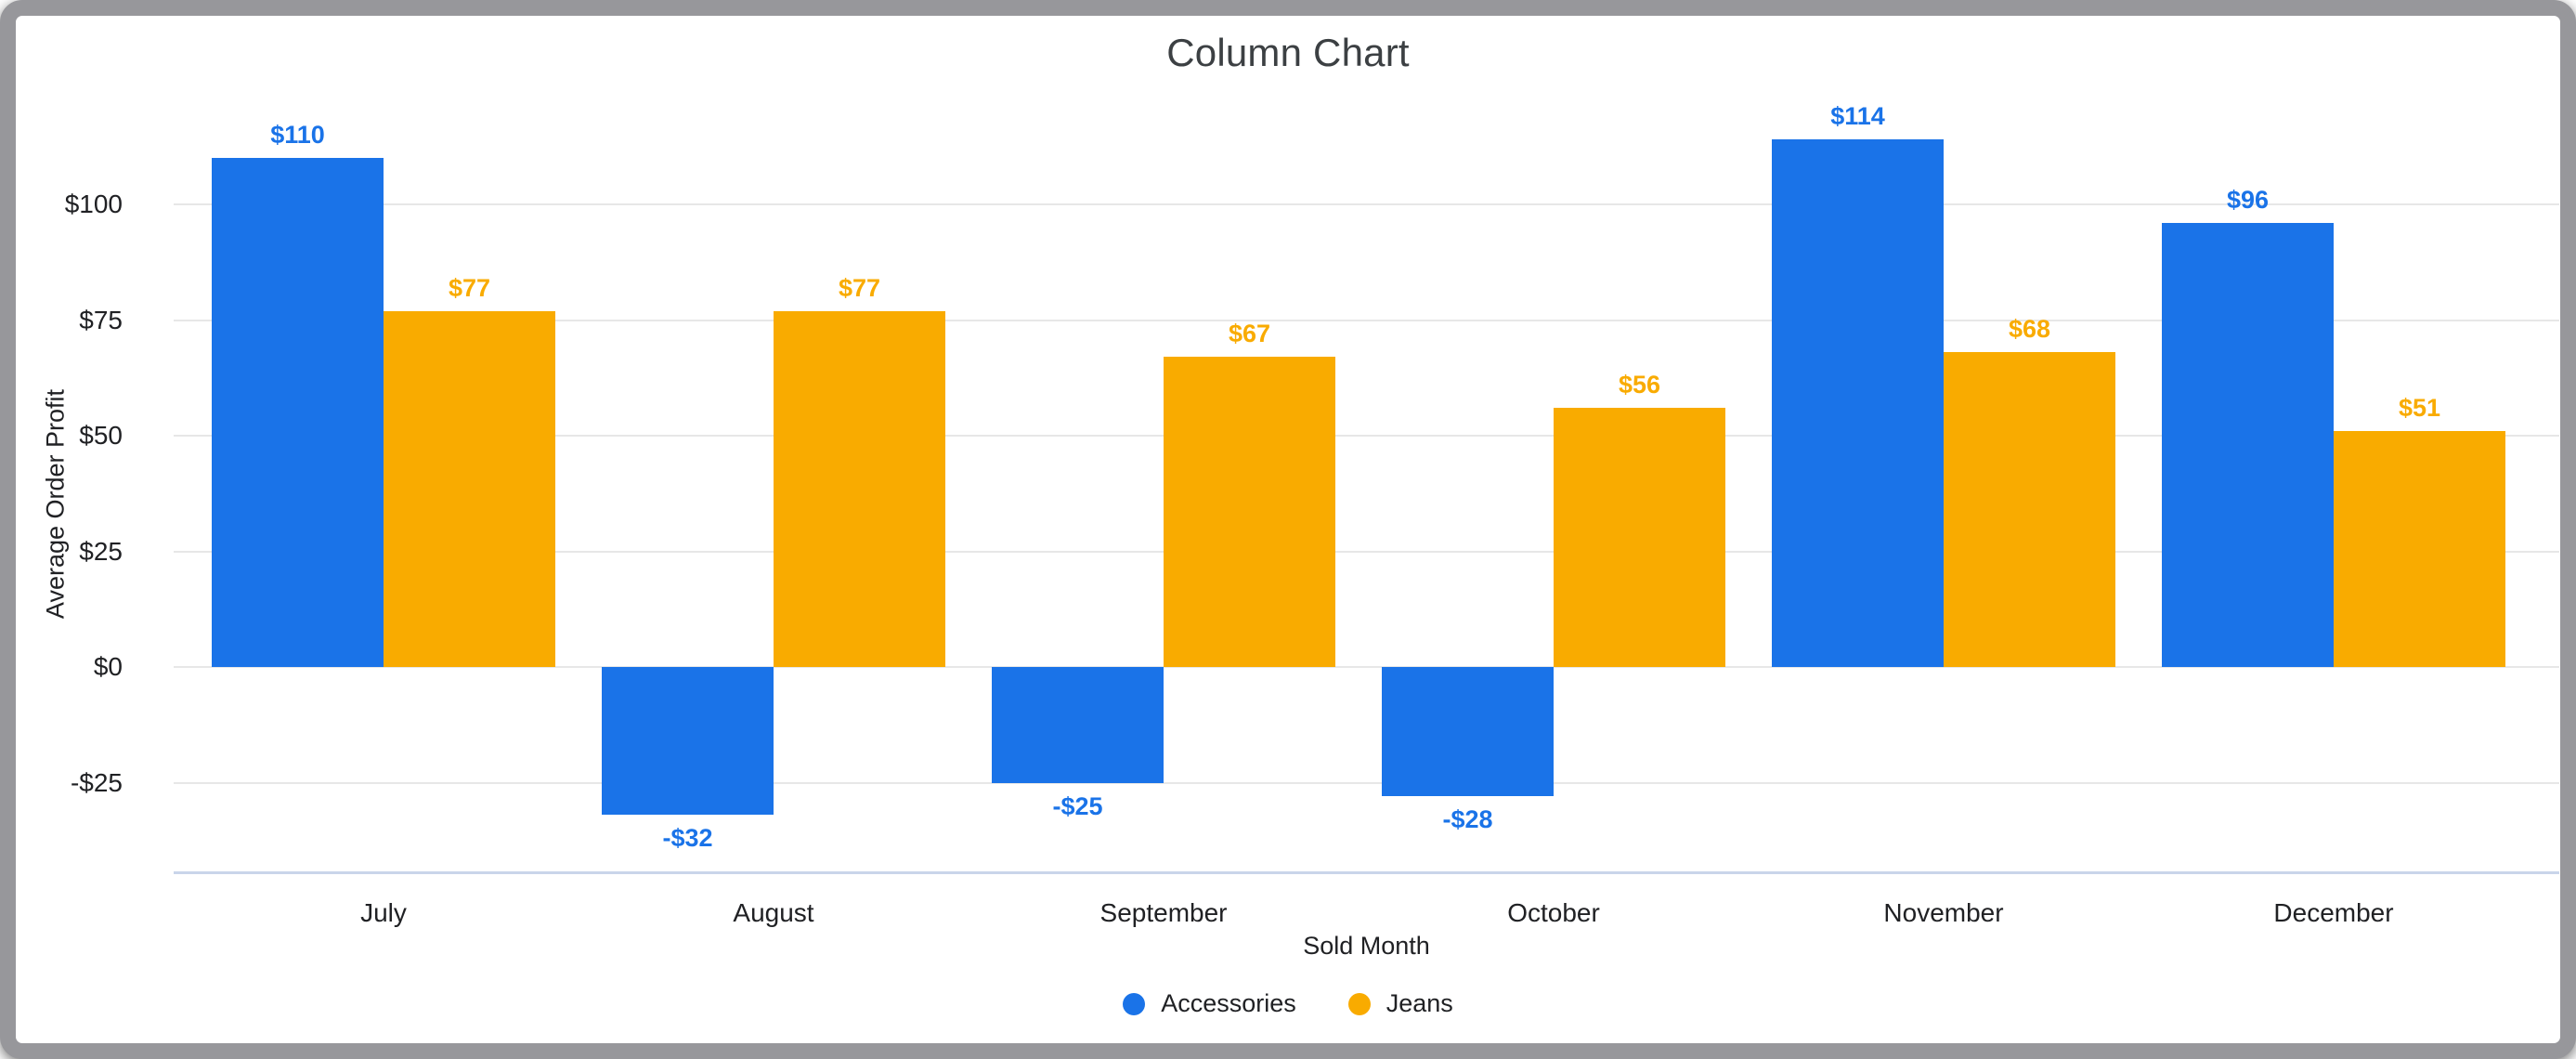 The height and width of the screenshot is (1059, 2576). I want to click on gridline--75, so click(1366, 320).